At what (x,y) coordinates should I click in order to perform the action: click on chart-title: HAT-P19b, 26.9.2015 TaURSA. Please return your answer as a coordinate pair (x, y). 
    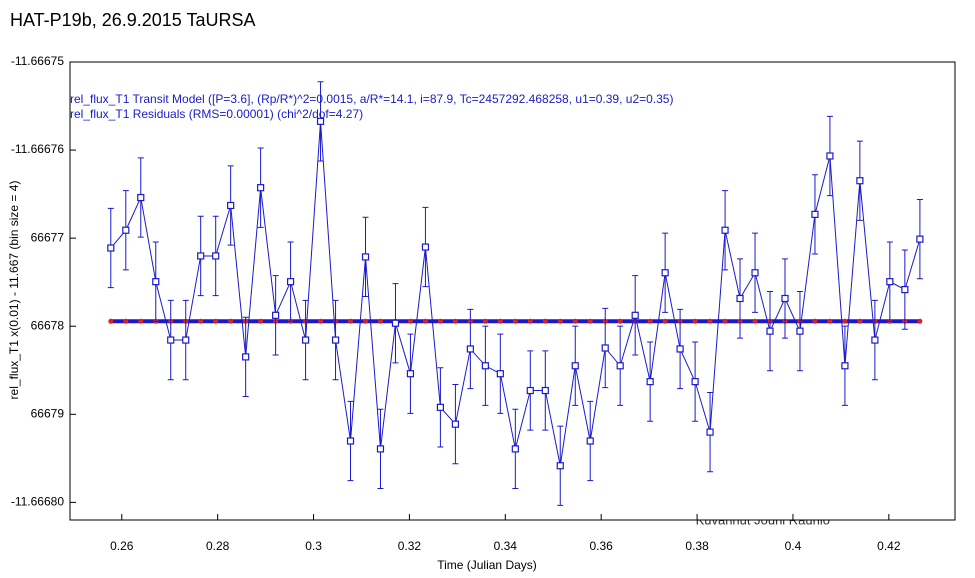
    Looking at the image, I should click on (132, 20).